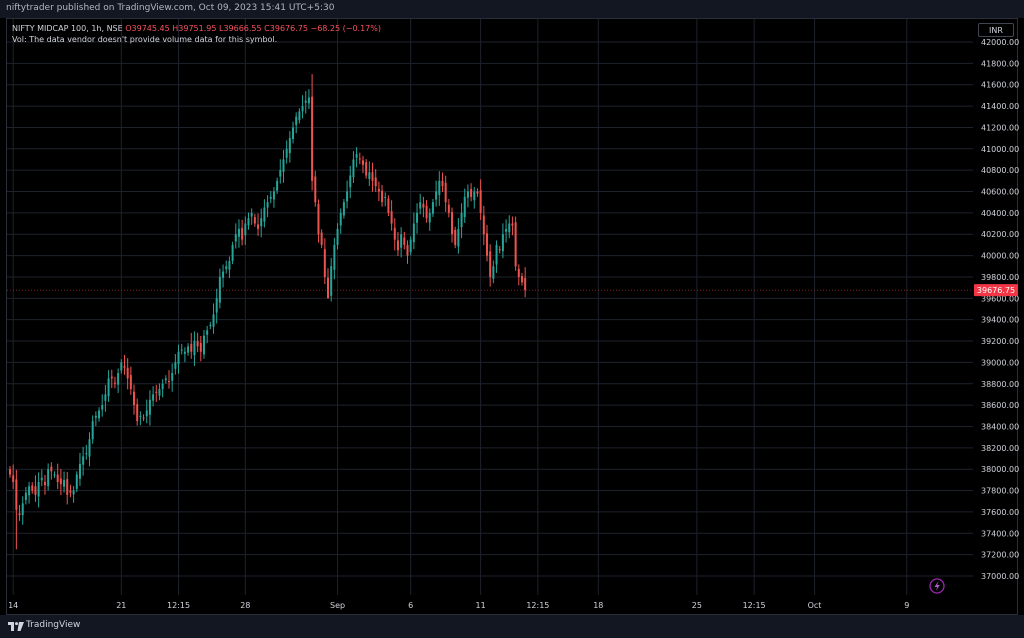  I want to click on price-tick-label: 41200.00, so click(1000, 127).